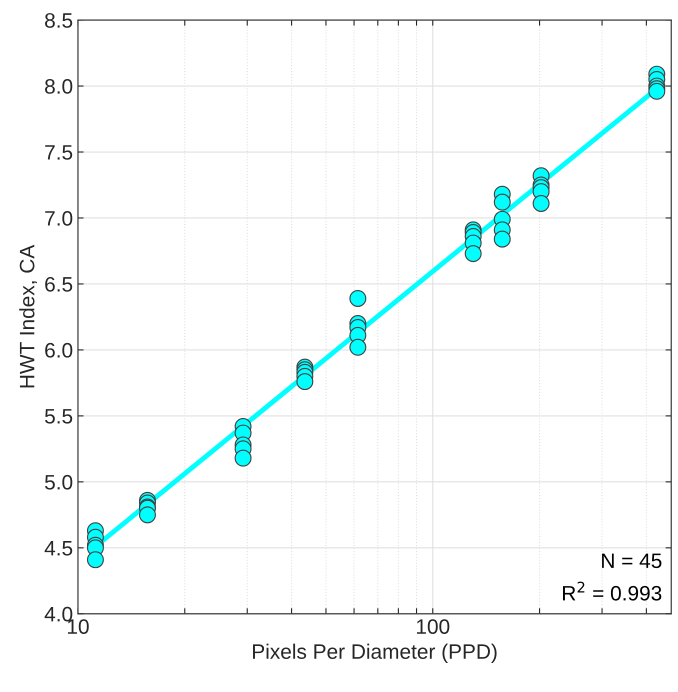 This screenshot has height=692, width=678. What do you see at coordinates (58, 548) in the screenshot?
I see `y-tick-label: 4.5` at bounding box center [58, 548].